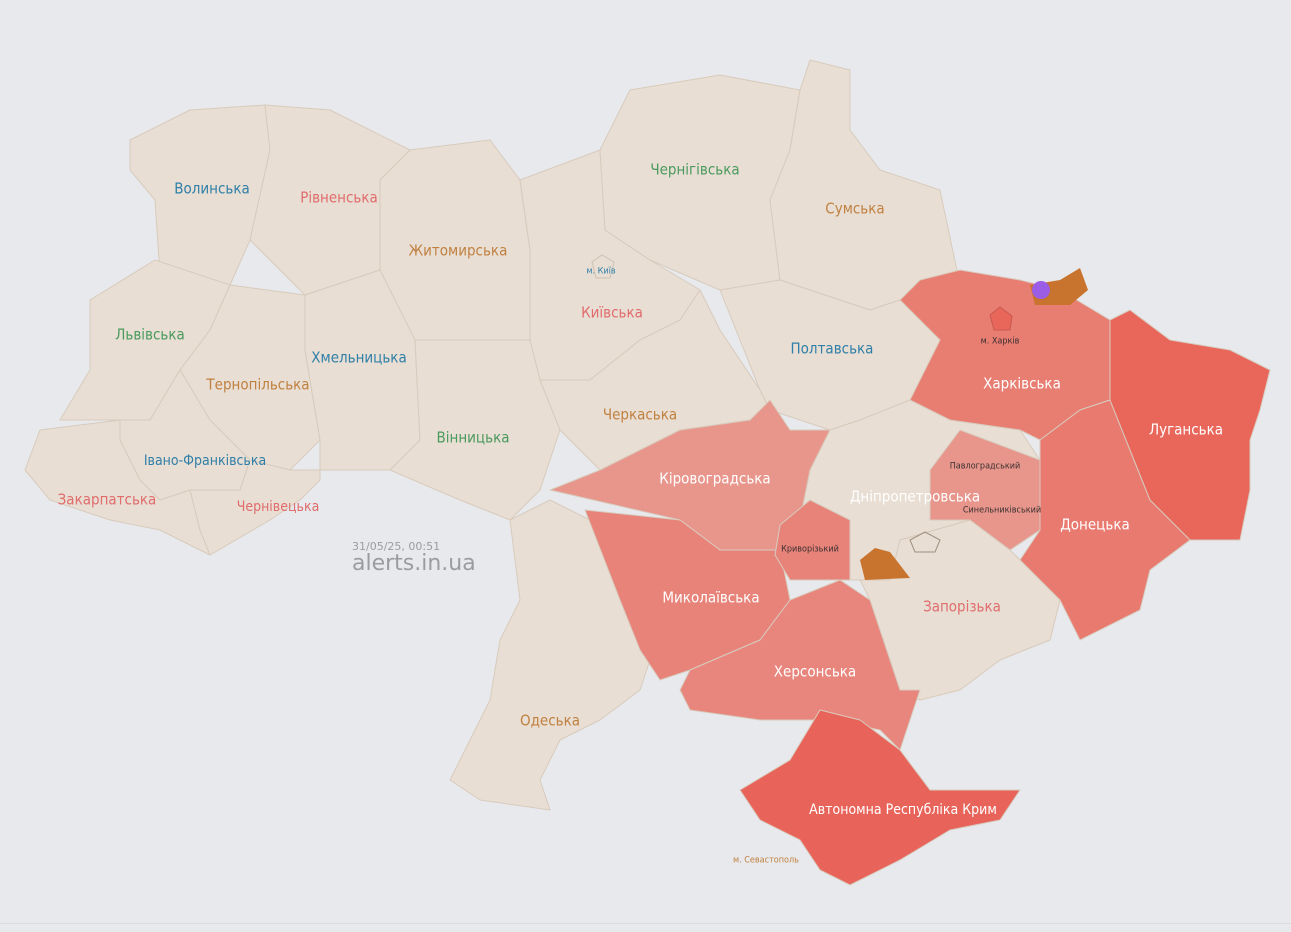 This screenshot has width=1291, height=932. What do you see at coordinates (915, 497) in the screenshot?
I see `label-dnipro: Дніпропетровська` at bounding box center [915, 497].